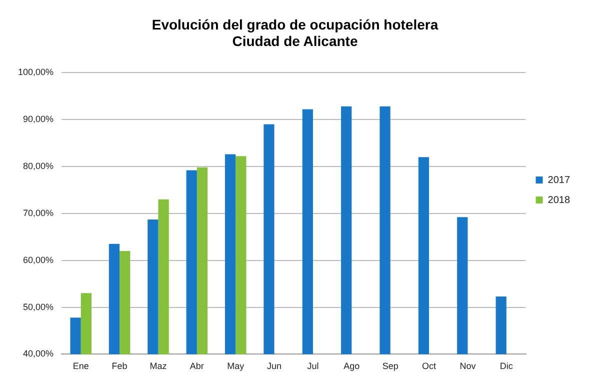  What do you see at coordinates (38, 353) in the screenshot?
I see `y-tick-label: 40,00%` at bounding box center [38, 353].